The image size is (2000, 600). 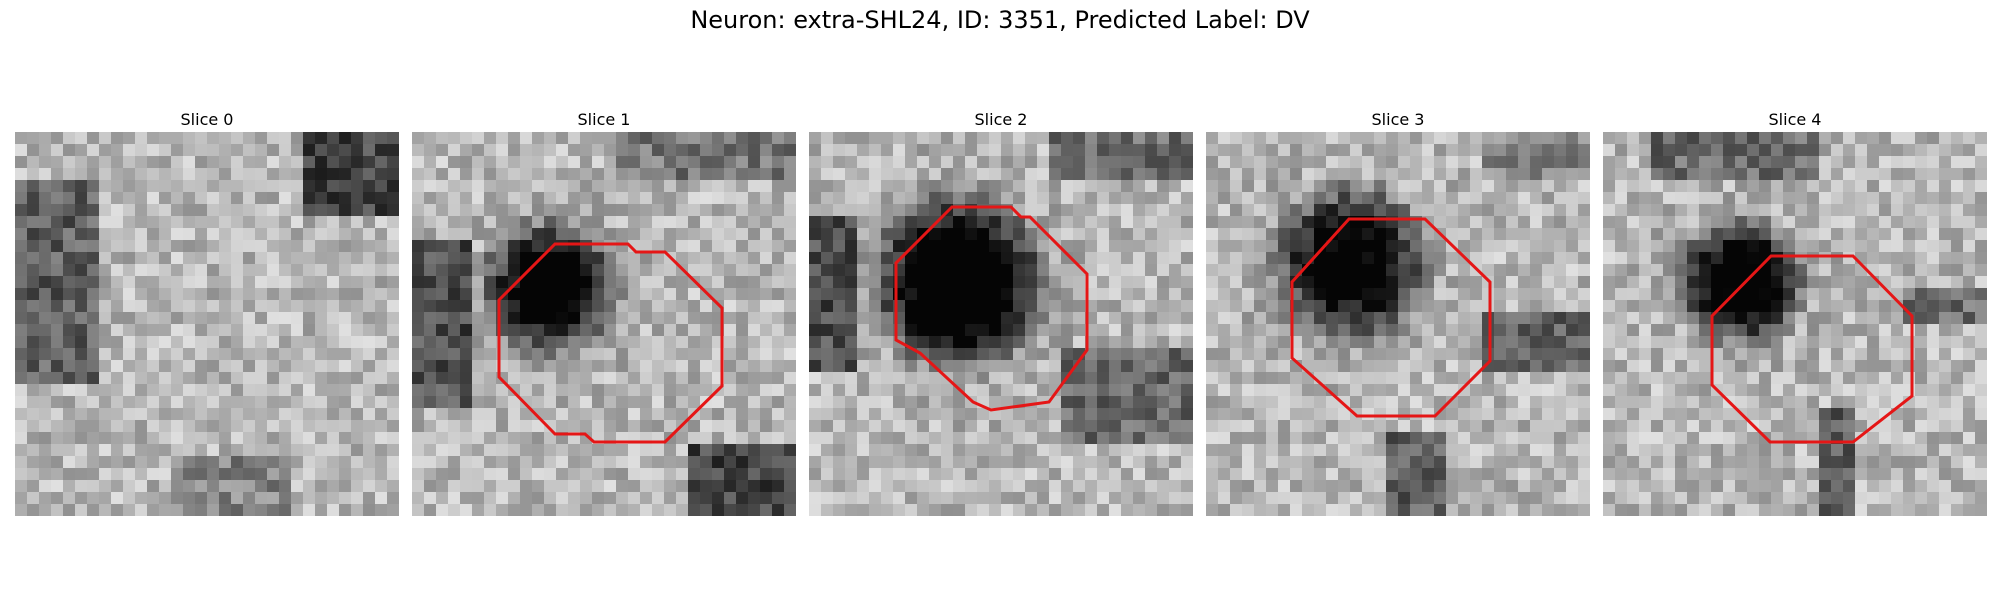 What do you see at coordinates (207, 119) in the screenshot?
I see `slice-title-0: Slice 0` at bounding box center [207, 119].